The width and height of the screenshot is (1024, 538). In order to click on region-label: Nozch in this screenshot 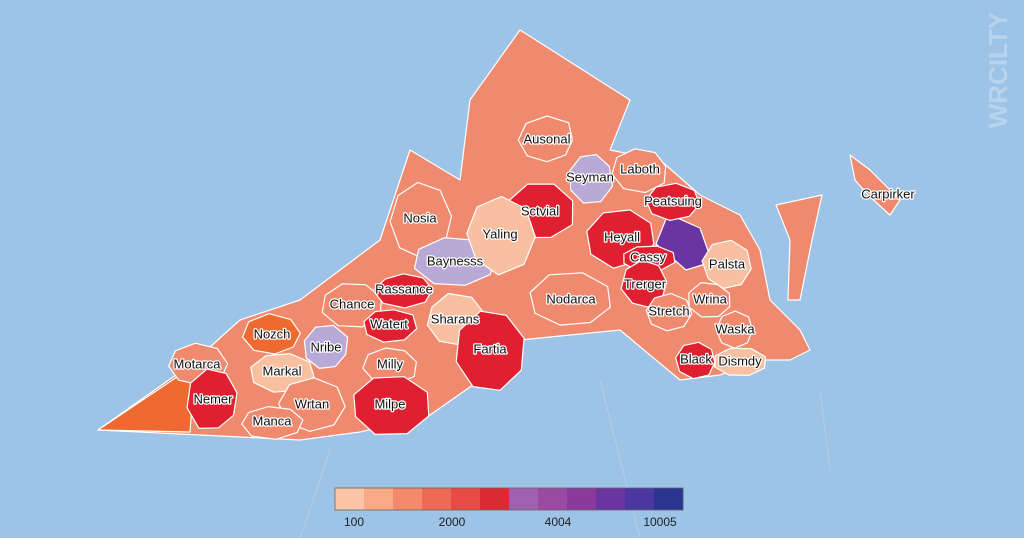, I will do `click(272, 333)`.